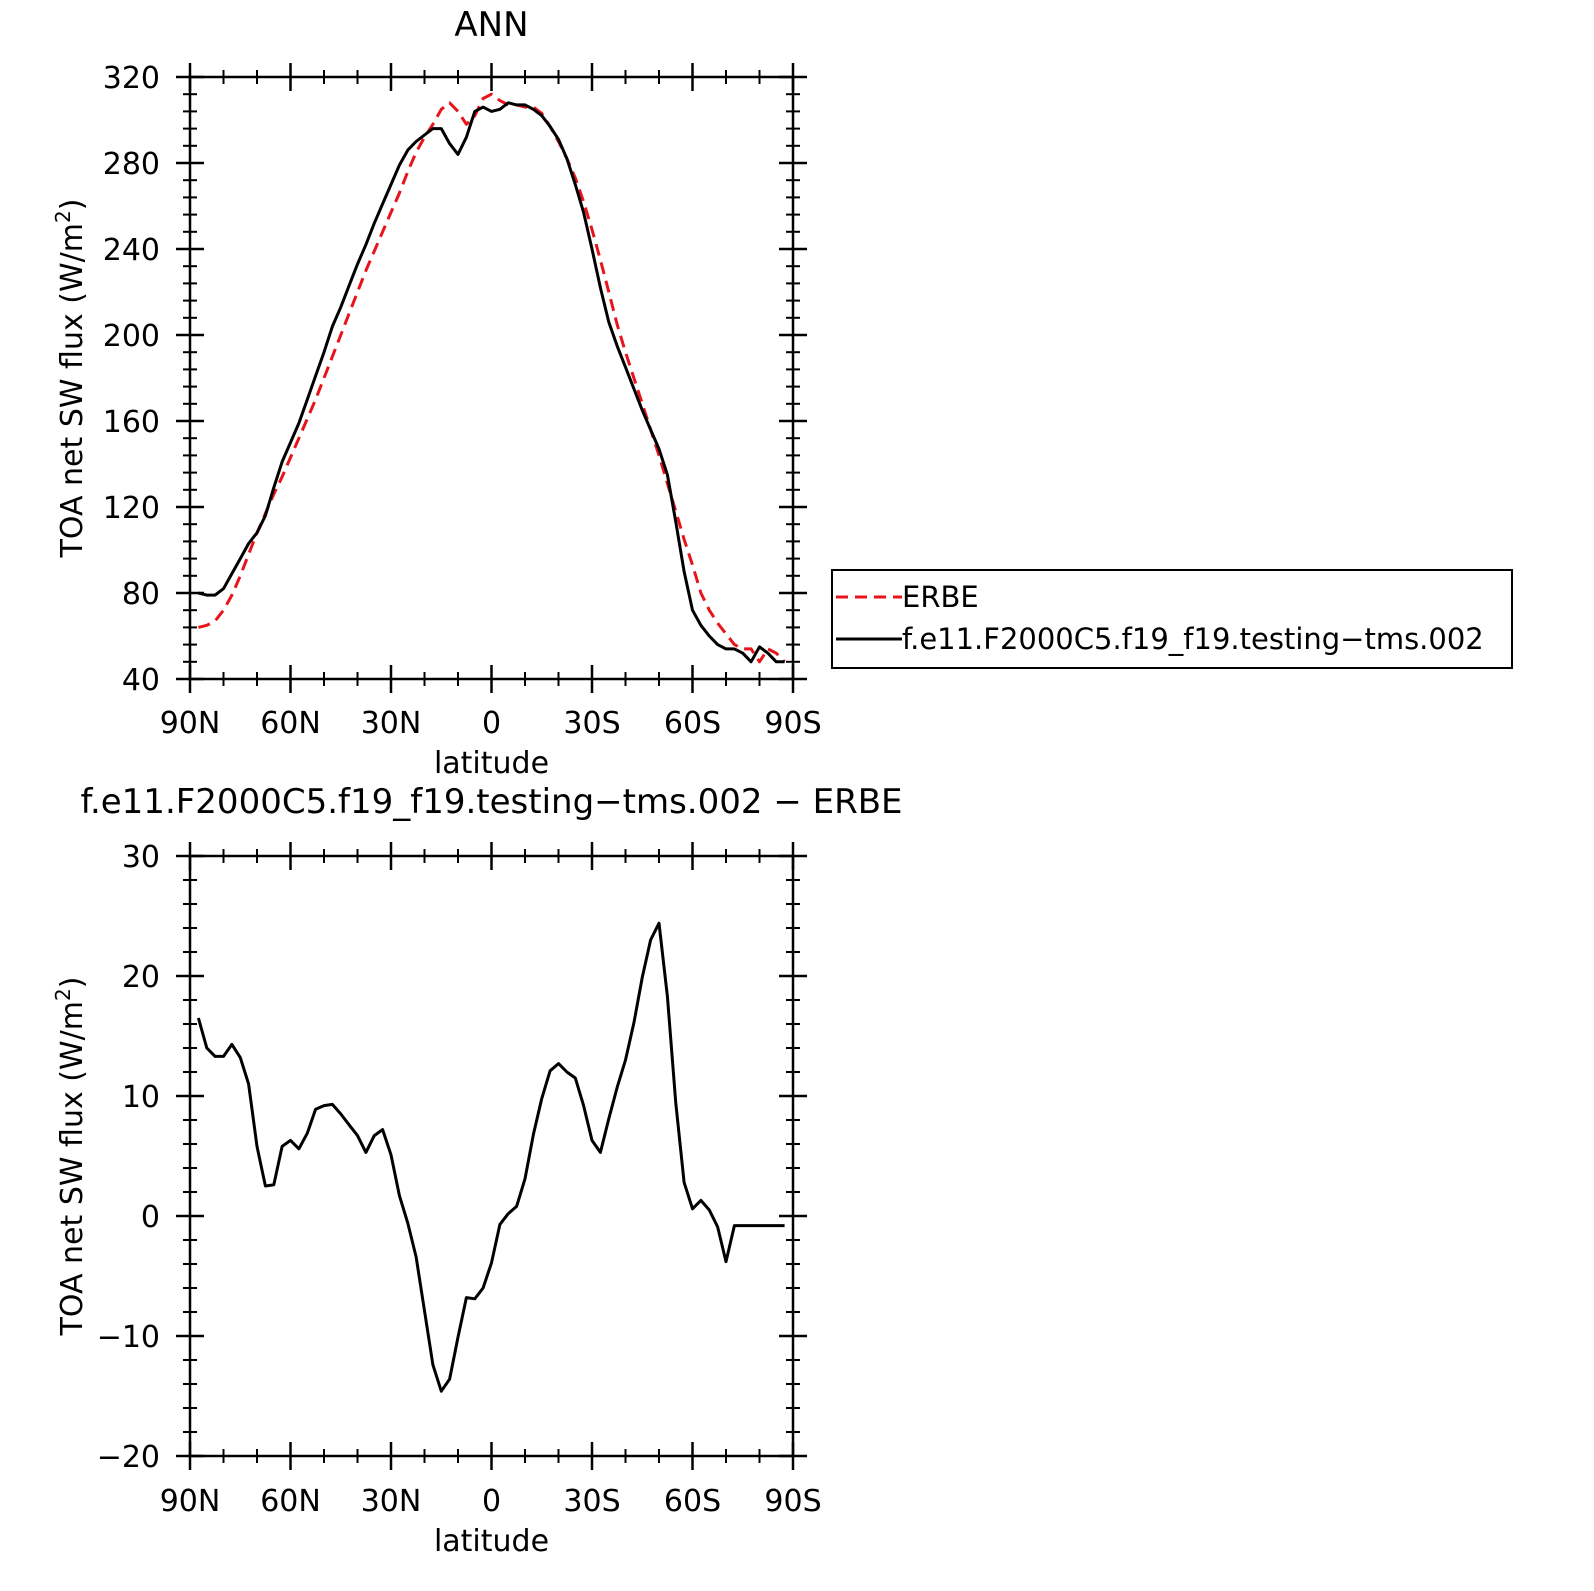  Describe the element at coordinates (940, 597) in the screenshot. I see `legend-label-1: ERBE` at that location.